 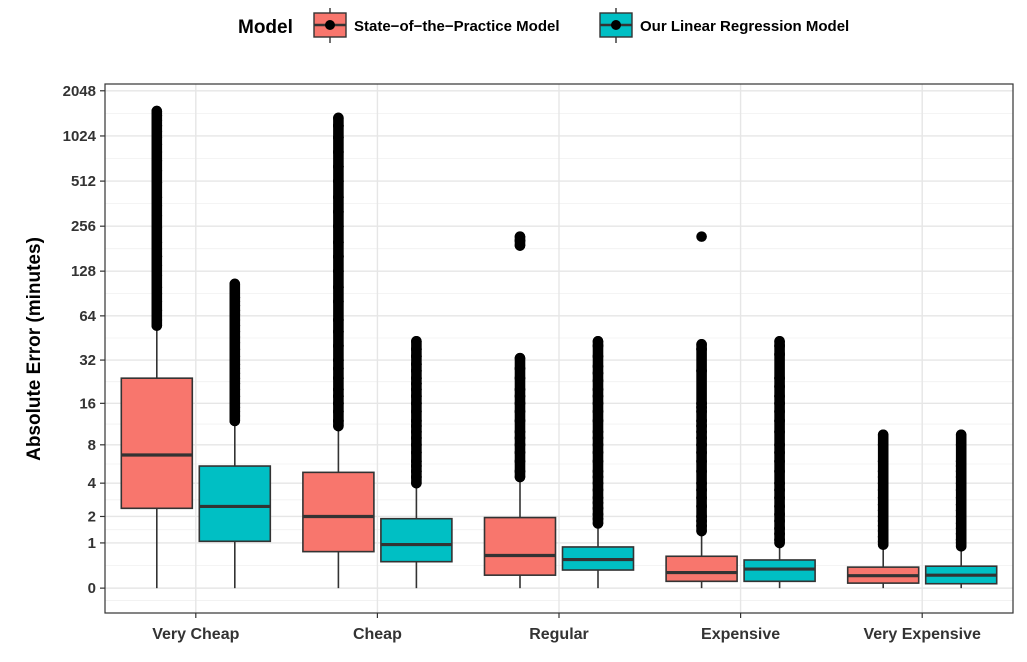 What do you see at coordinates (87, 316) in the screenshot?
I see `y-tick-label: 64` at bounding box center [87, 316].